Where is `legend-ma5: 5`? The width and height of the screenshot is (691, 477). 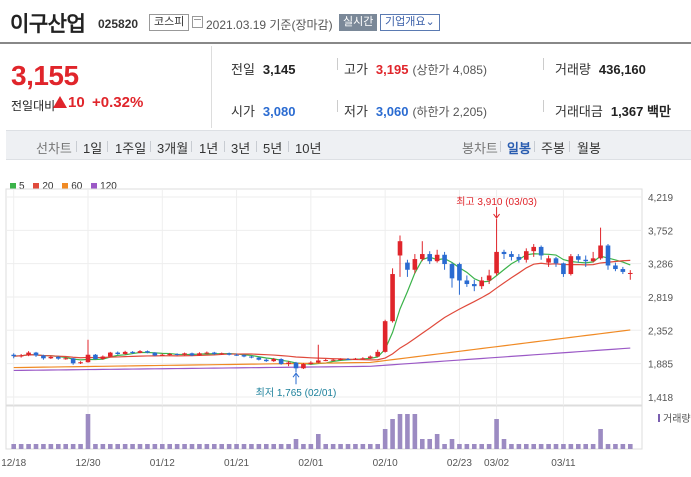 legend-ma5: 5 is located at coordinates (17, 186).